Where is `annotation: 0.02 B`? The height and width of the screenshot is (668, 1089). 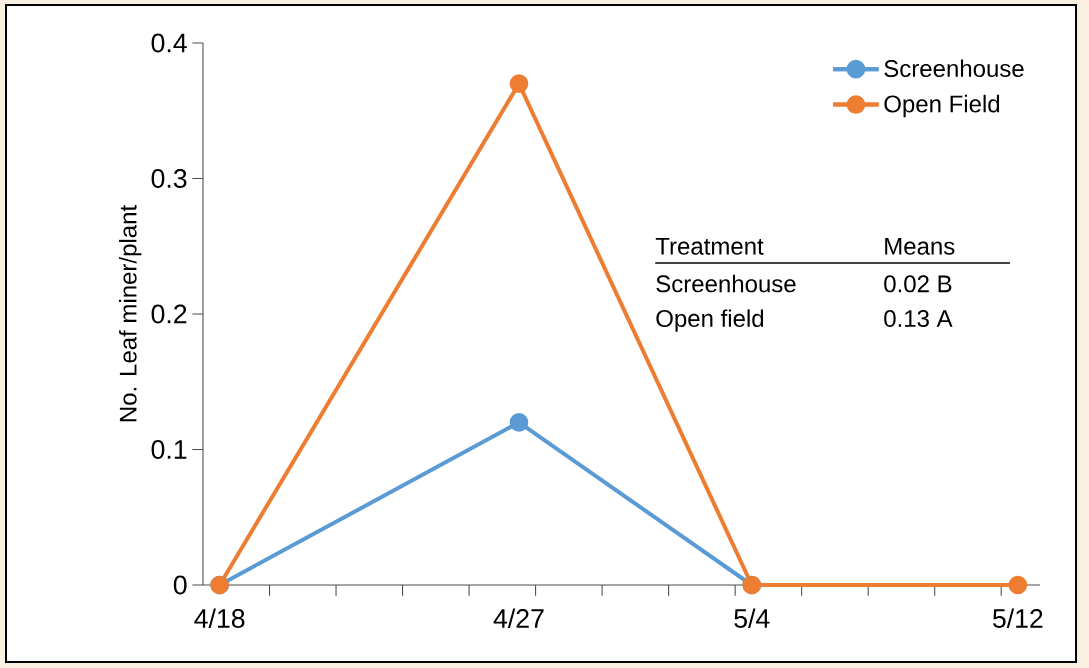
annotation: 0.02 B is located at coordinates (918, 284).